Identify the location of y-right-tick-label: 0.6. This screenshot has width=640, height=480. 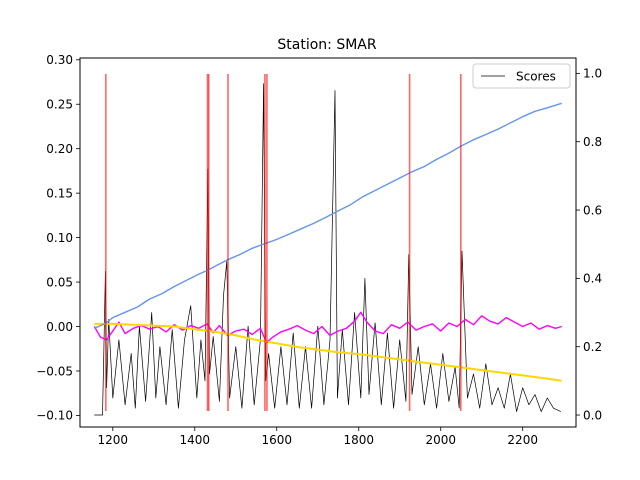
(592, 210).